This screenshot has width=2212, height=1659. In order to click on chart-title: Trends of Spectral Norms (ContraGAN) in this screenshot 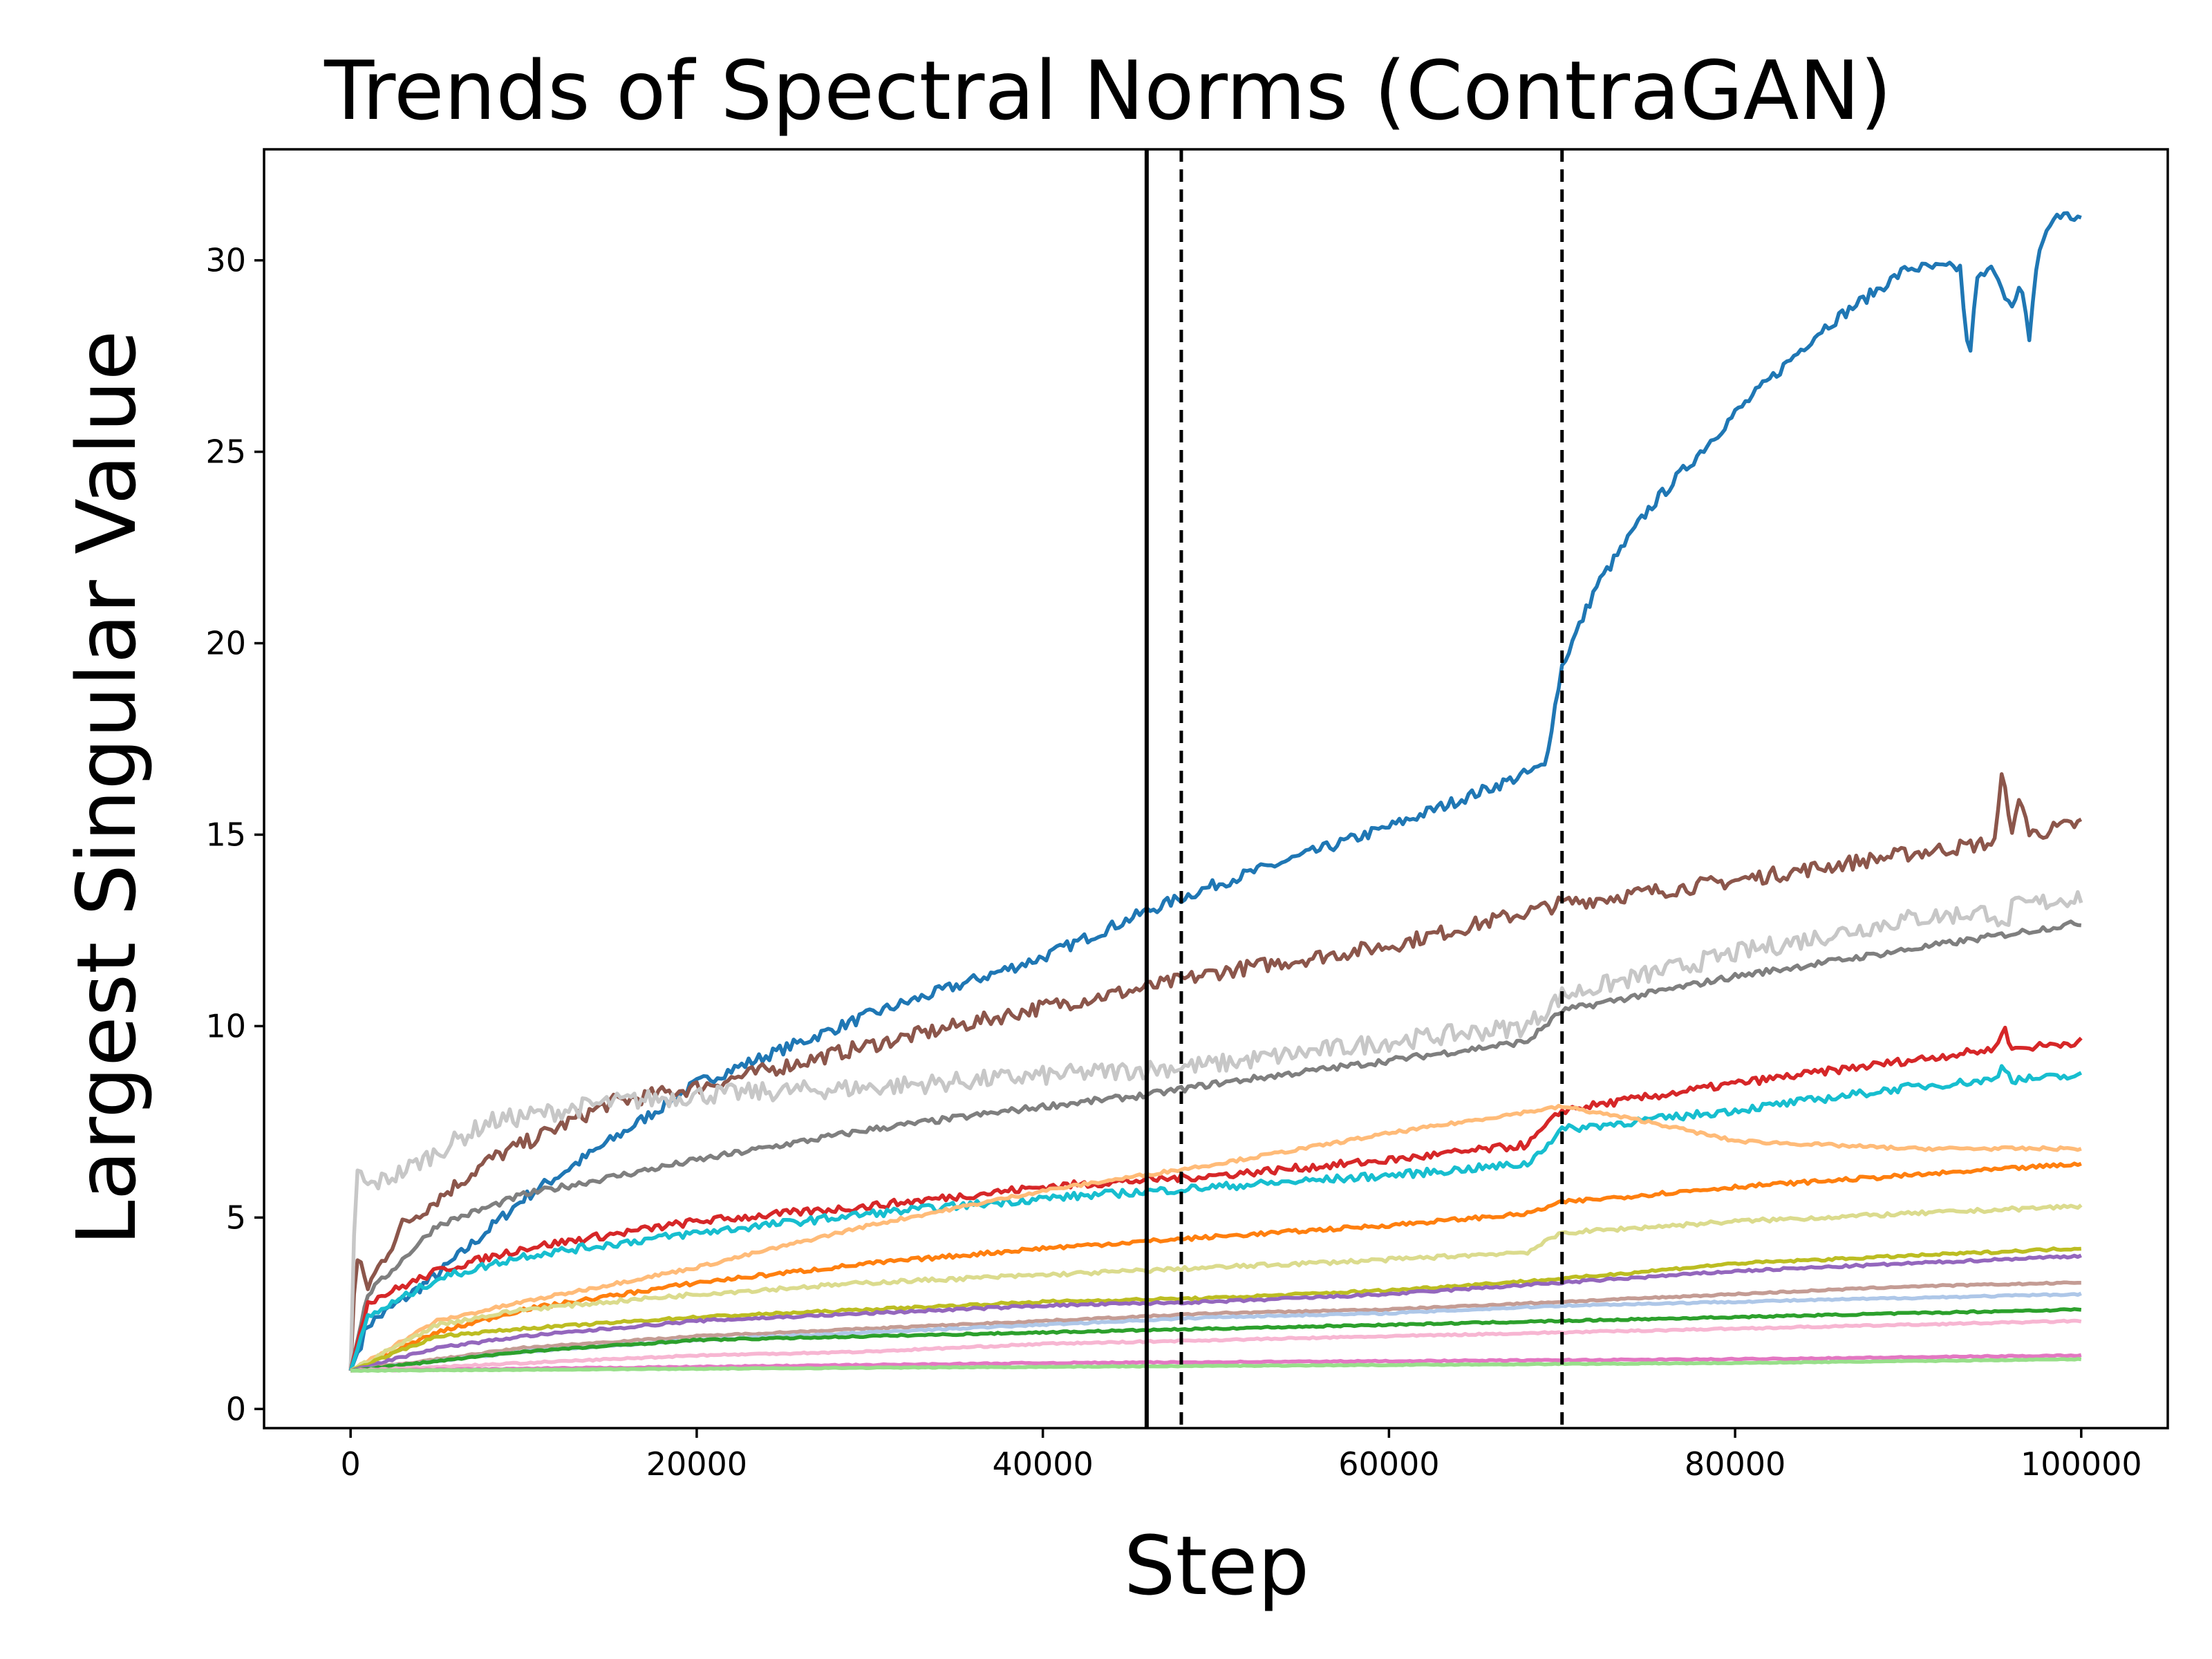, I will do `click(1108, 90)`.